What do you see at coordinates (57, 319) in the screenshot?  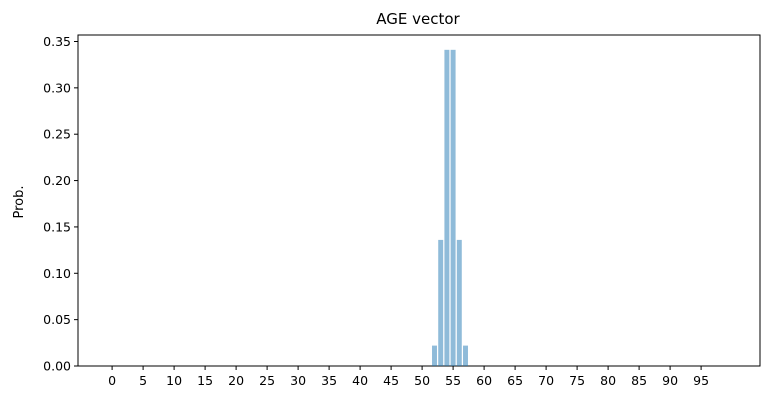 I see `y-tick-label: 0.05` at bounding box center [57, 319].